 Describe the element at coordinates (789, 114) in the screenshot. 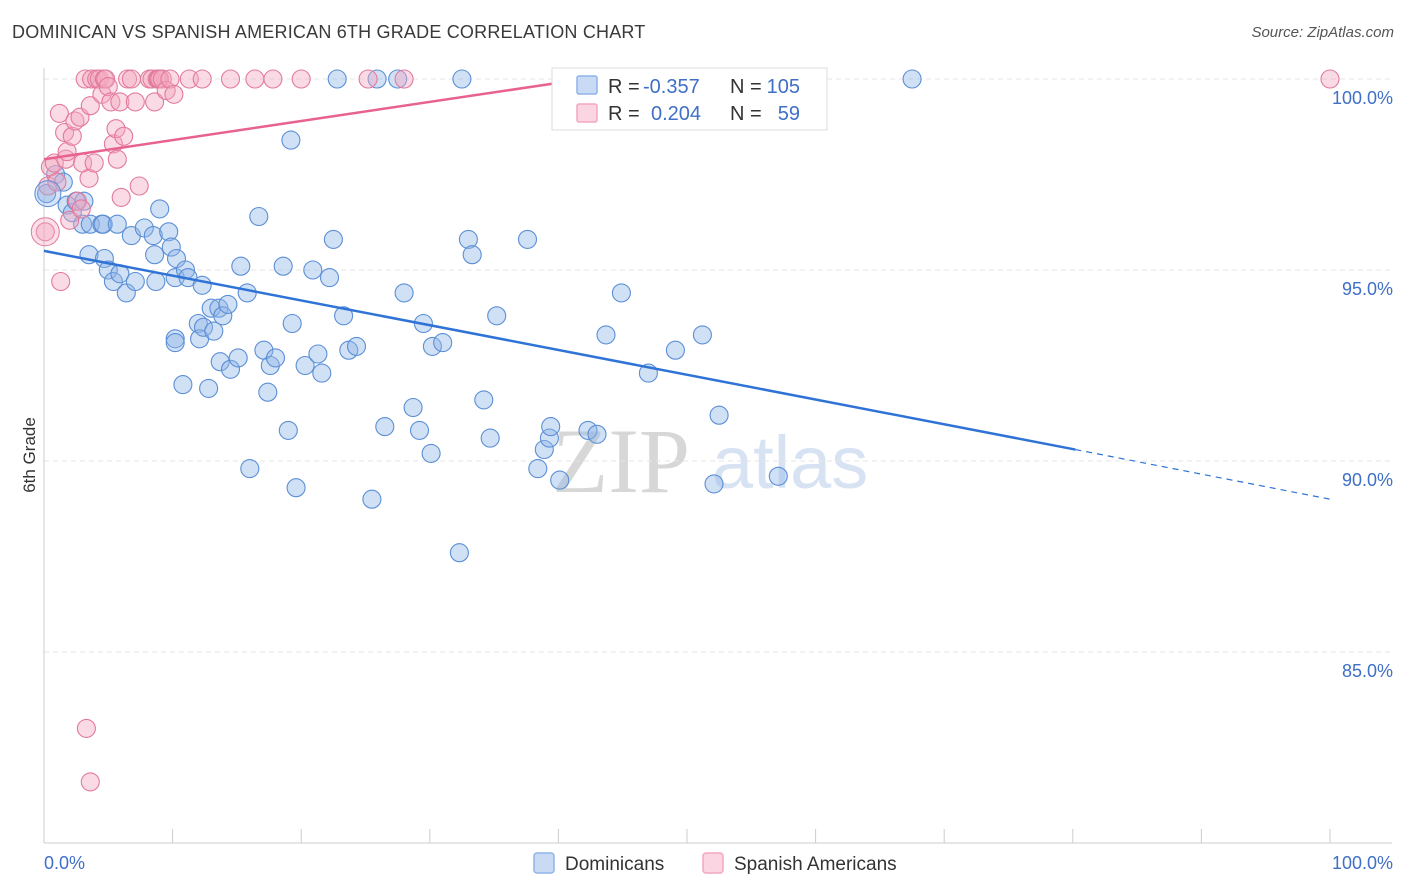

I see `legend-n-value-spanish-americans: 59` at that location.